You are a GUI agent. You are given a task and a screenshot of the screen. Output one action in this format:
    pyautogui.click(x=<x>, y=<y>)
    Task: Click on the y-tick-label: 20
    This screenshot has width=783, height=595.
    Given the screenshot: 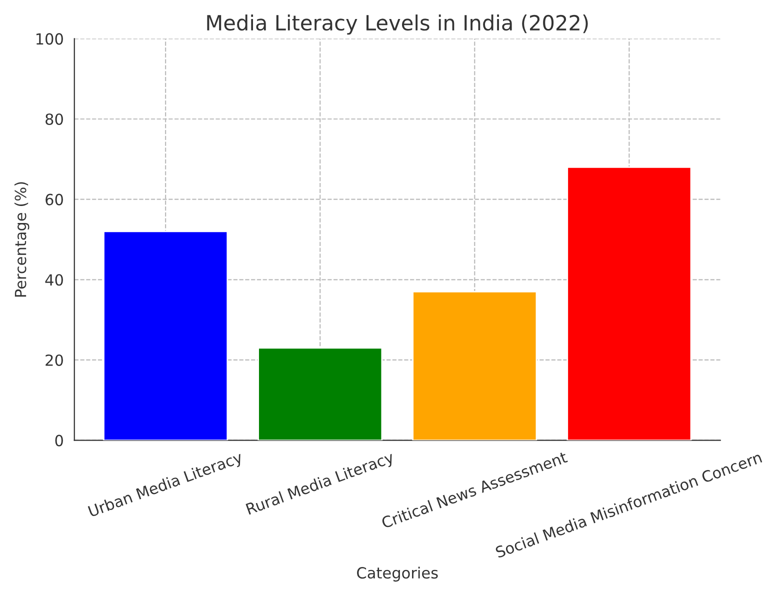 What is the action you would take?
    pyautogui.click(x=54, y=360)
    